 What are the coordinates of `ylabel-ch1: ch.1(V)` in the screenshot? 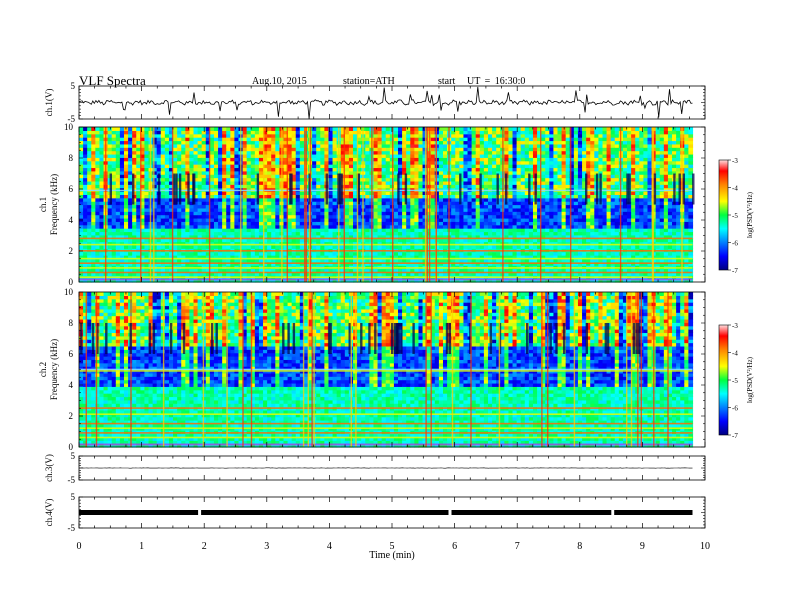 It's located at (49, 103).